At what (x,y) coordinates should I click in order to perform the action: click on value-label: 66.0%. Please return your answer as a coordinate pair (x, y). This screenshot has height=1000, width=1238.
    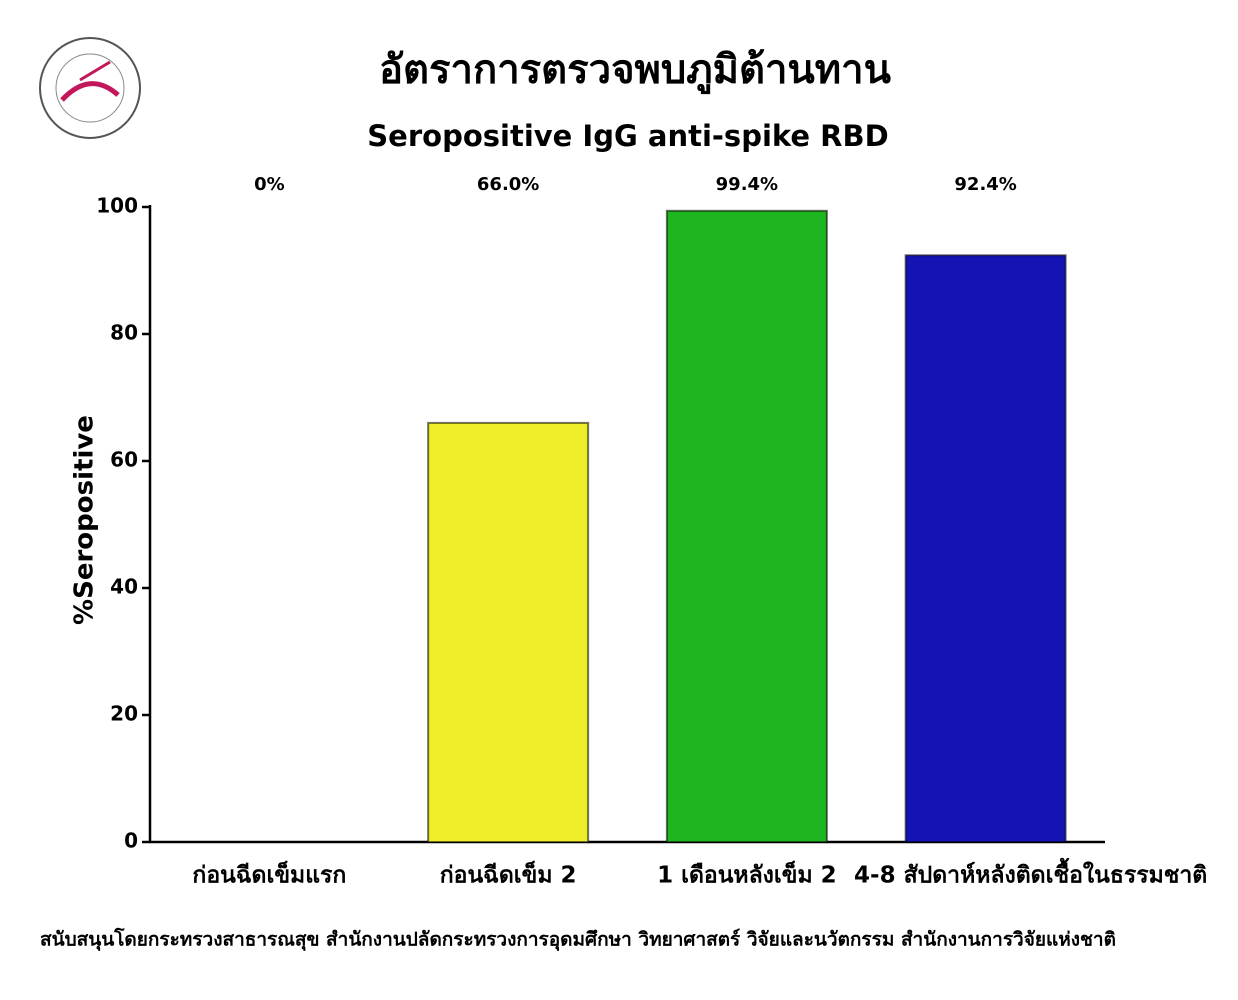
    Looking at the image, I should click on (508, 184).